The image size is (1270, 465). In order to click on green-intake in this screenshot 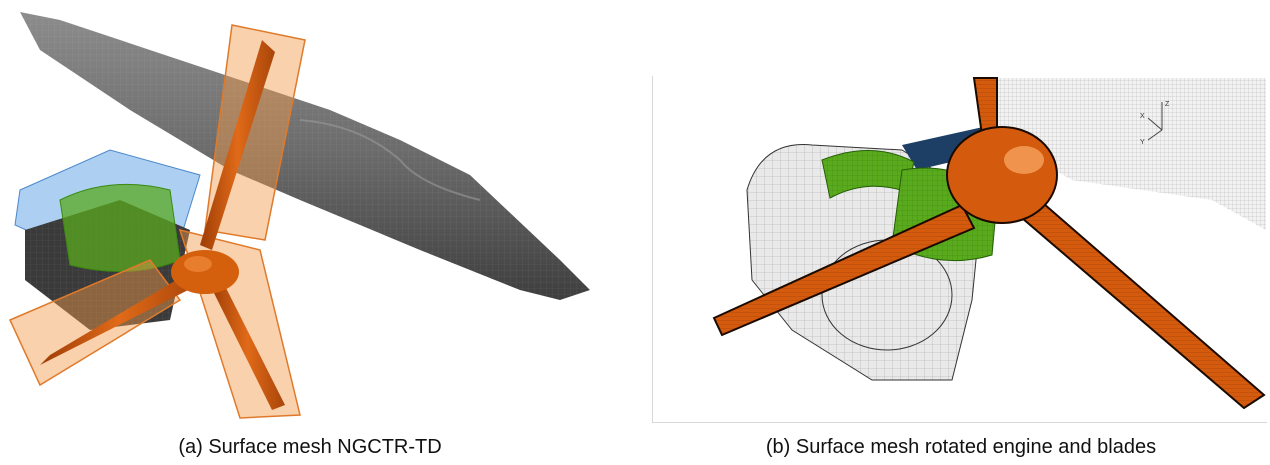, I will do `click(120, 227)`.